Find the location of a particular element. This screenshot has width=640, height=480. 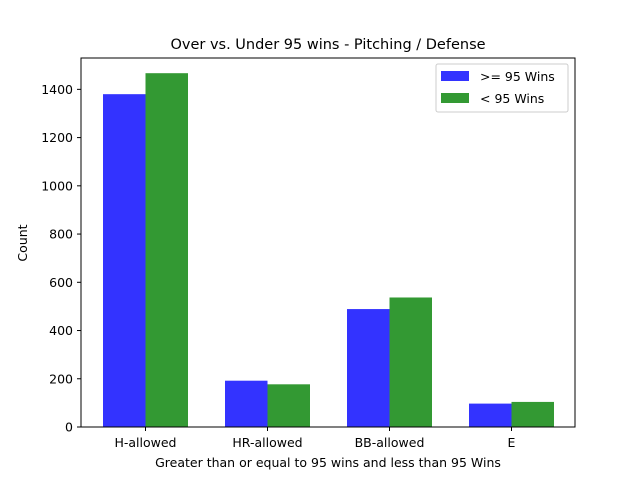

x-tick-label: H-allowed is located at coordinates (145, 442).